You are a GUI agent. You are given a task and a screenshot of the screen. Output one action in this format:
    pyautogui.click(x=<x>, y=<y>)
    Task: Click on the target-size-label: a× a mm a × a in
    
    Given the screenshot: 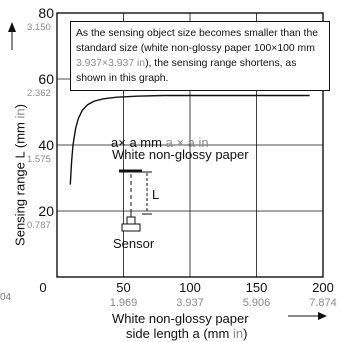 What is the action you would take?
    pyautogui.click(x=160, y=142)
    